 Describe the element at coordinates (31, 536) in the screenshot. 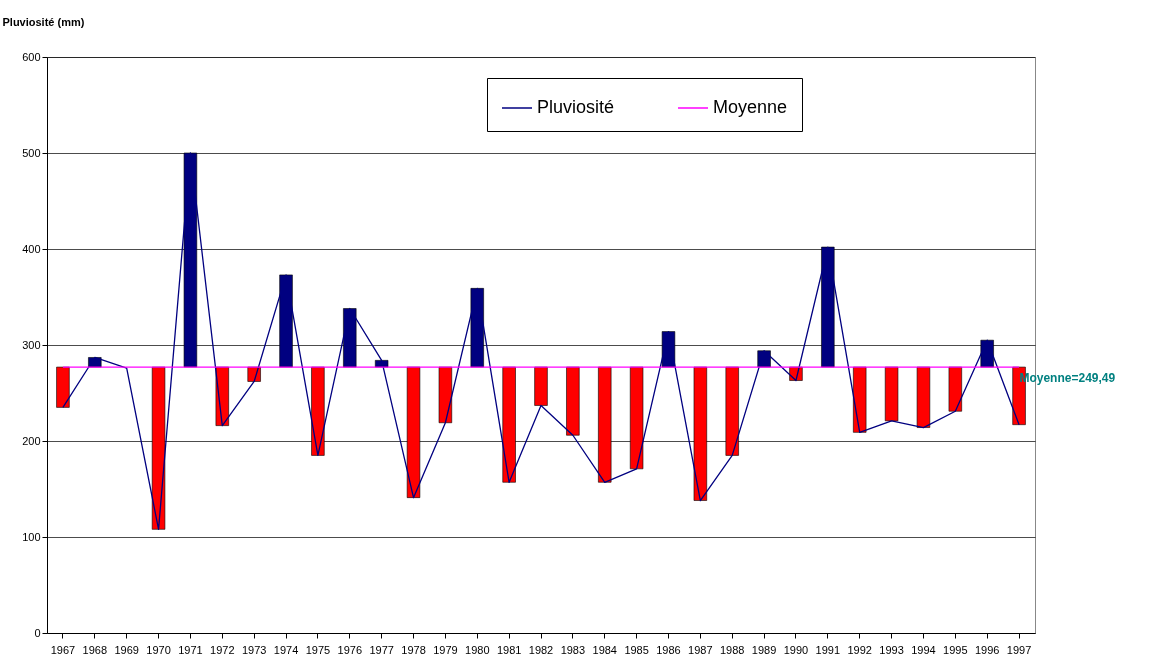

I see `y-tick-label: 100` at that location.